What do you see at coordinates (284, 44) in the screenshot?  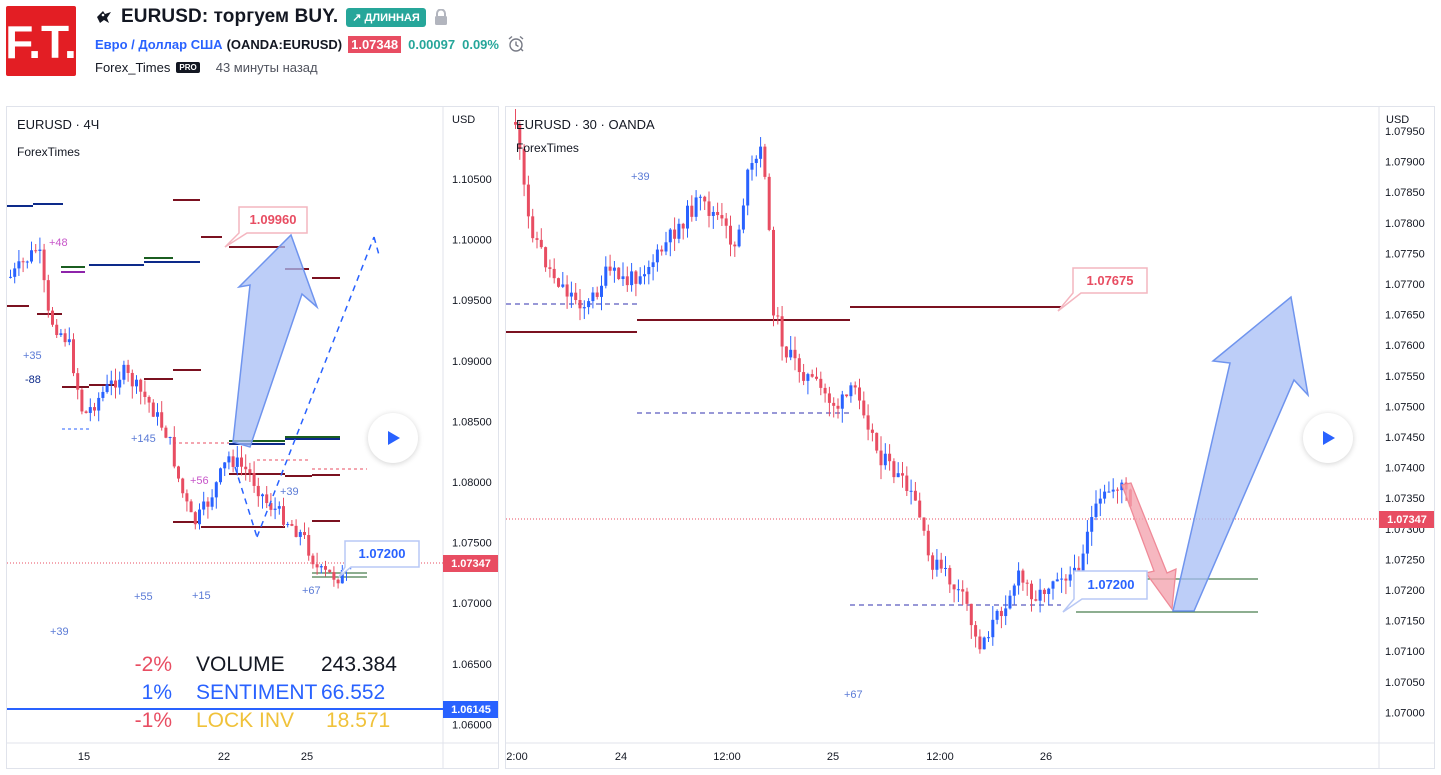 I see `symbol-ticker-link: (OANDA:EURUSD)` at bounding box center [284, 44].